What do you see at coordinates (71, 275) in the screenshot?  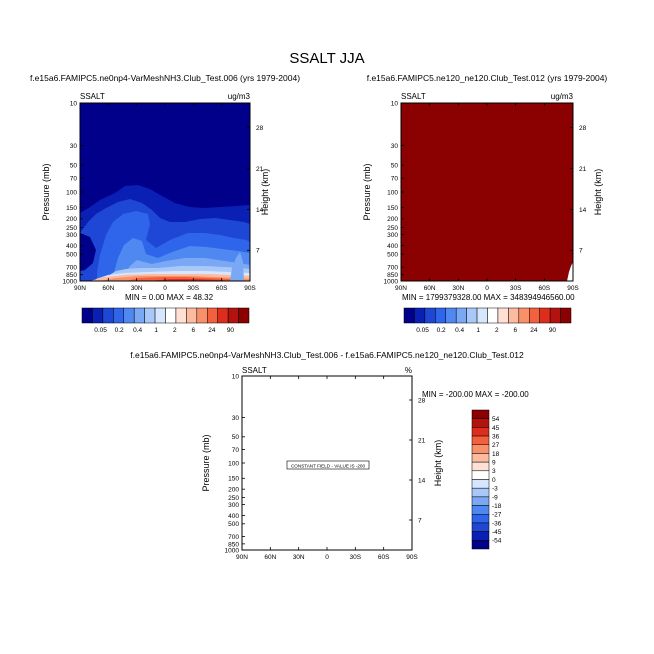 I see `y-tick-label: 850` at bounding box center [71, 275].